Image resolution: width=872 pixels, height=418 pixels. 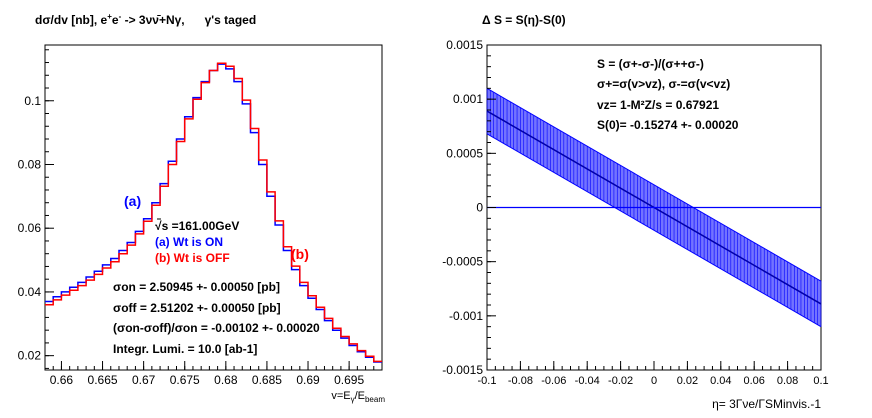 I want to click on left-ytick-label: 0.1, so click(x=32, y=101).